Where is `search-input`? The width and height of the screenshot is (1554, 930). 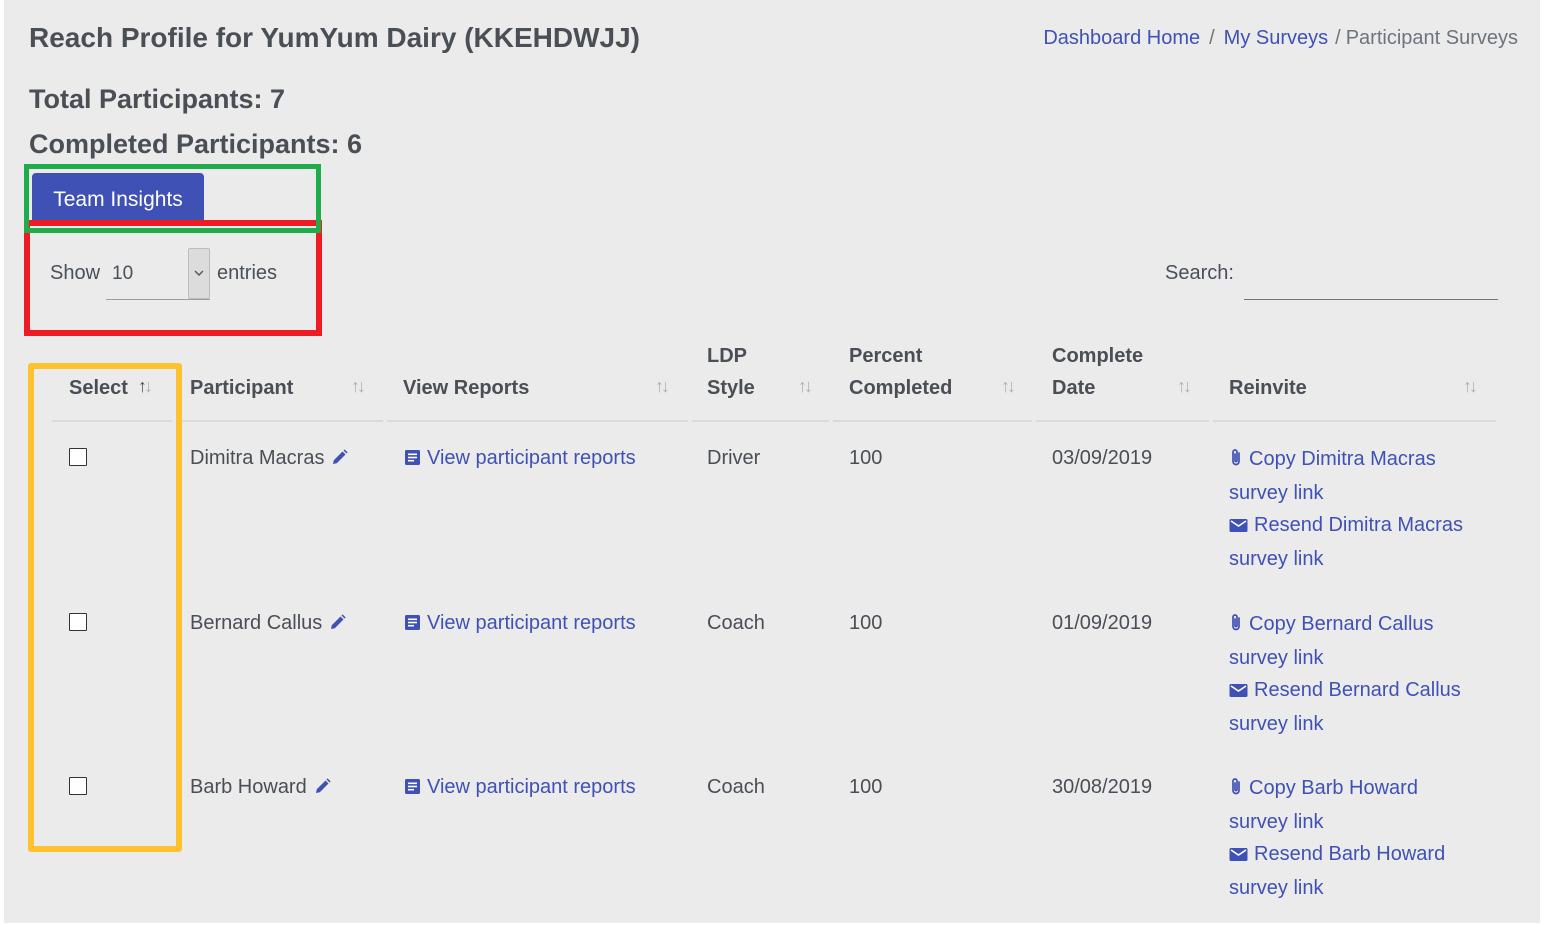 search-input is located at coordinates (1371, 279).